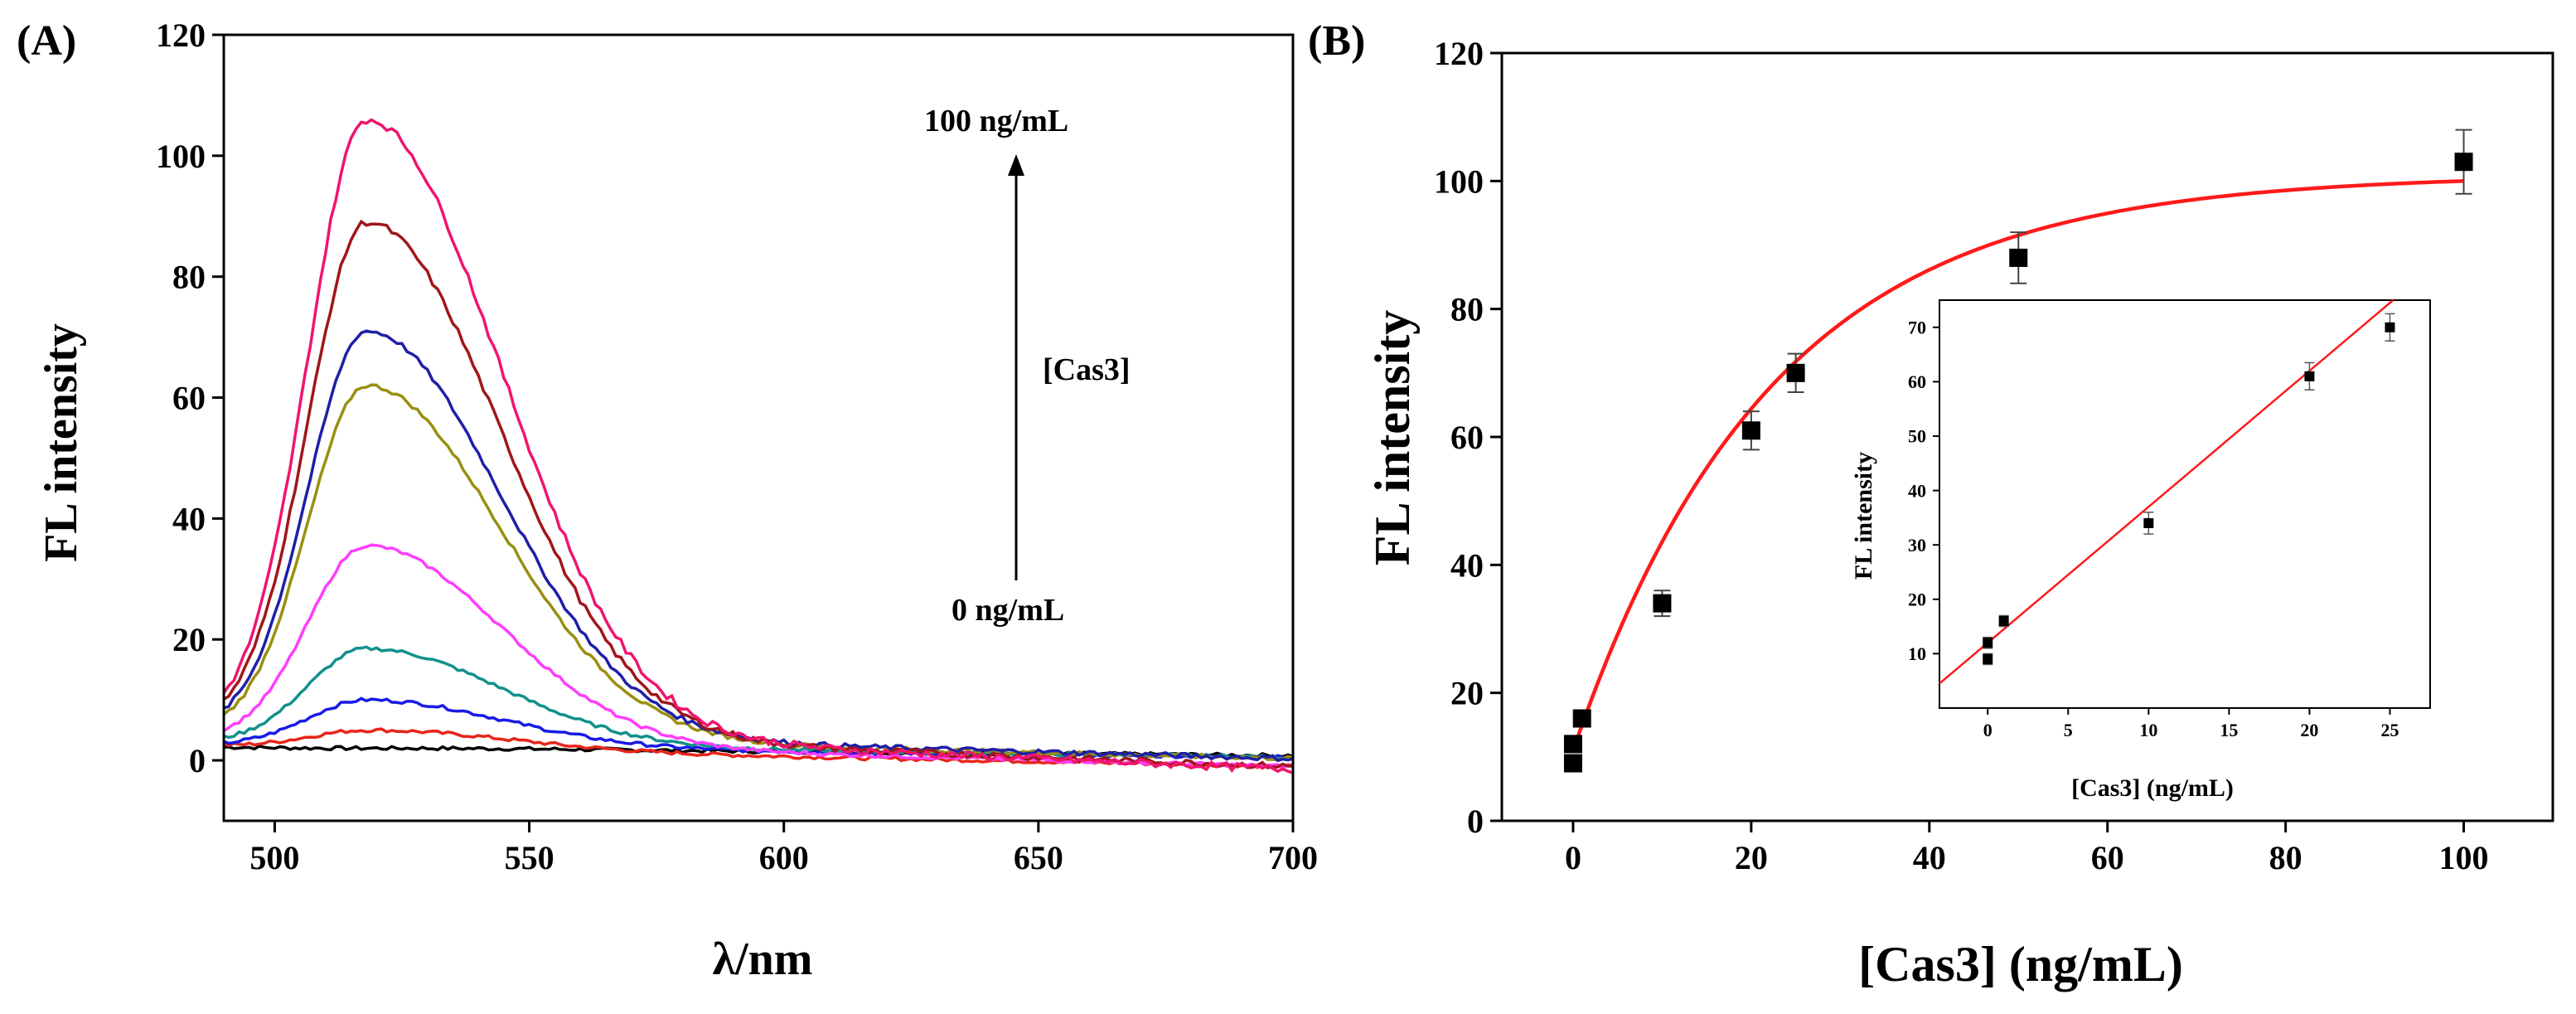 The width and height of the screenshot is (2576, 1014). I want to click on inset-x-axis-label: [Cas3] (ng/mL), so click(2152, 788).